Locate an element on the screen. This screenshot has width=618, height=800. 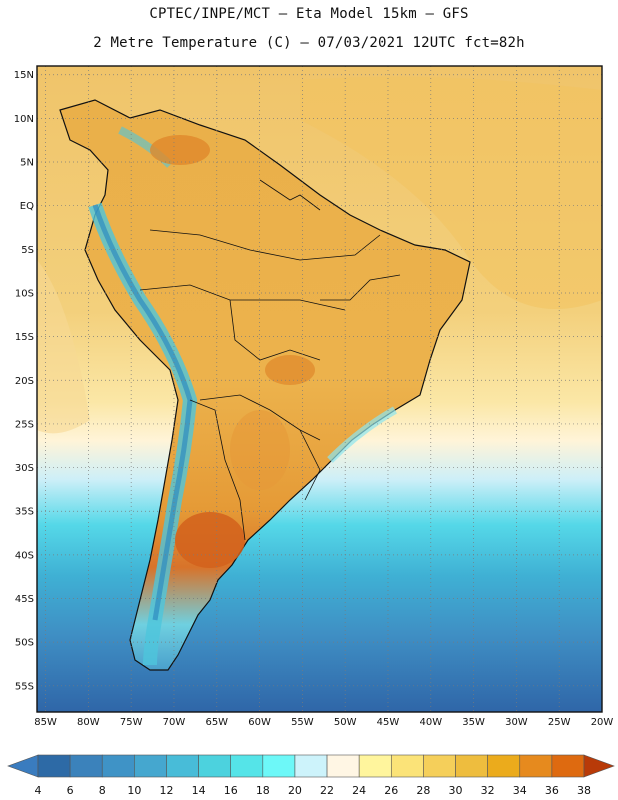
lat-label: EQ is located at coordinates (27, 206).